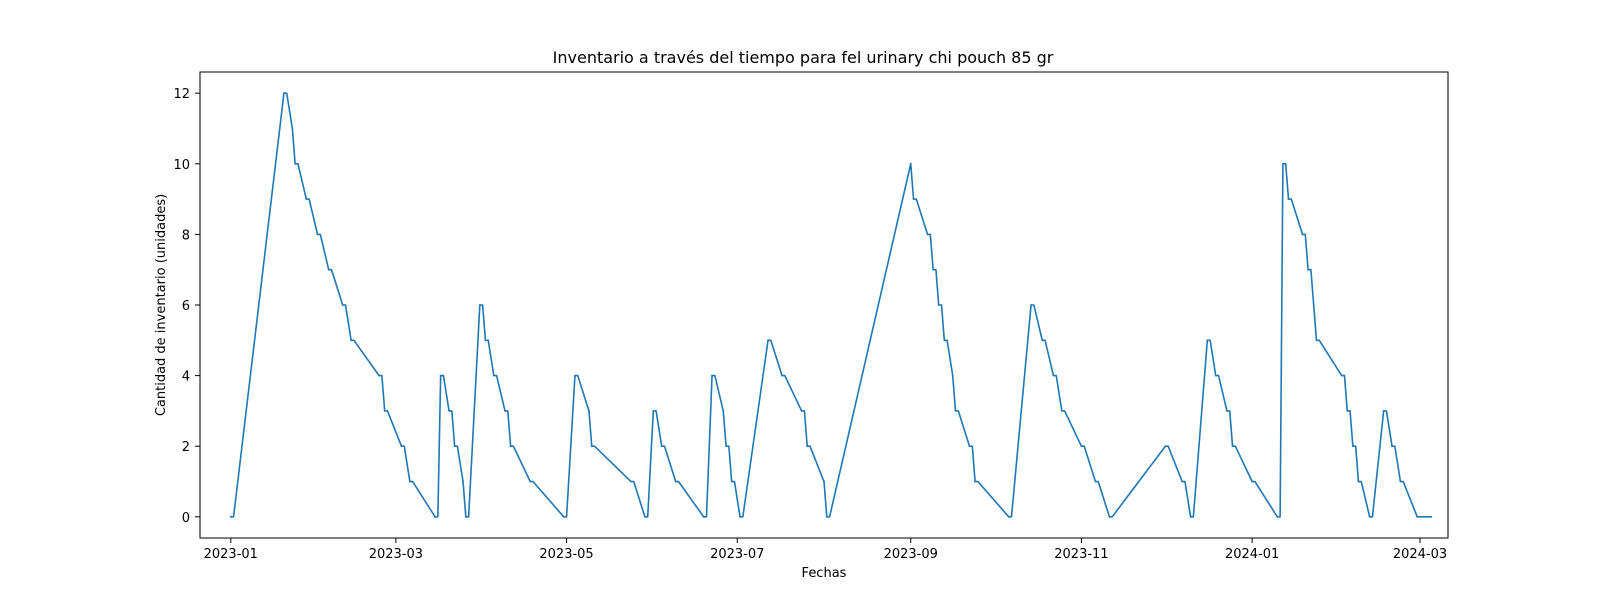  What do you see at coordinates (186, 235) in the screenshot?
I see `y-tick-label: 8` at bounding box center [186, 235].